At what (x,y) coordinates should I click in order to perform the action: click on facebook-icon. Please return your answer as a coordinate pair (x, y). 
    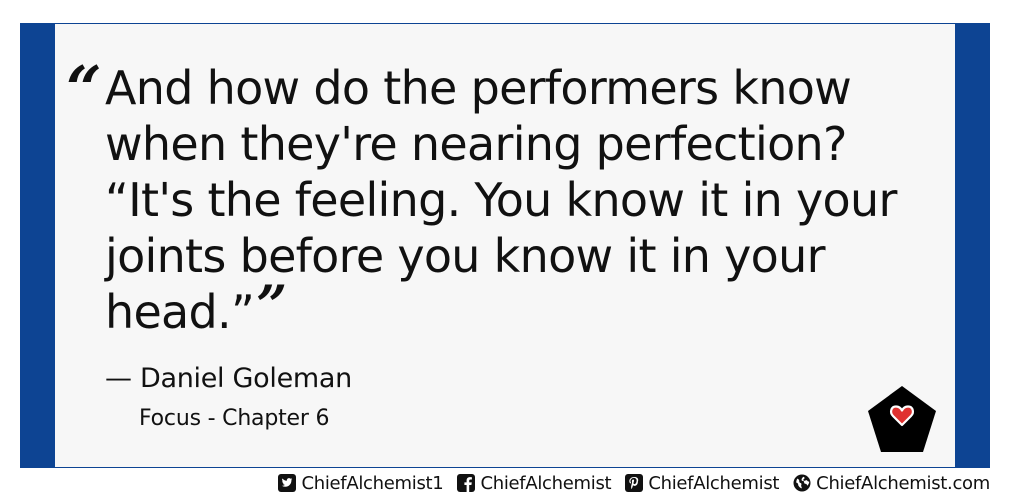
    Looking at the image, I should click on (466, 483).